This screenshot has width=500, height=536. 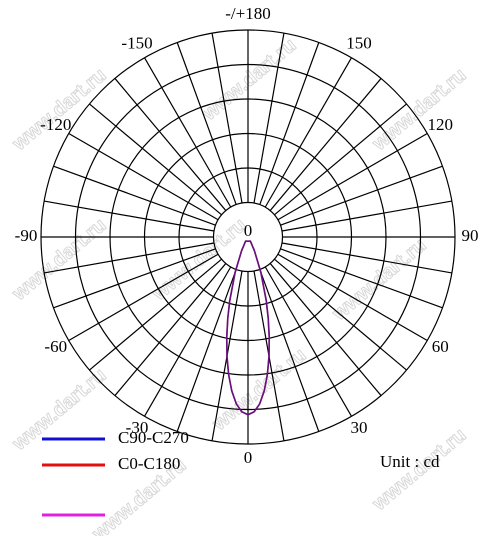 I want to click on origin-label: 0, so click(x=248, y=230).